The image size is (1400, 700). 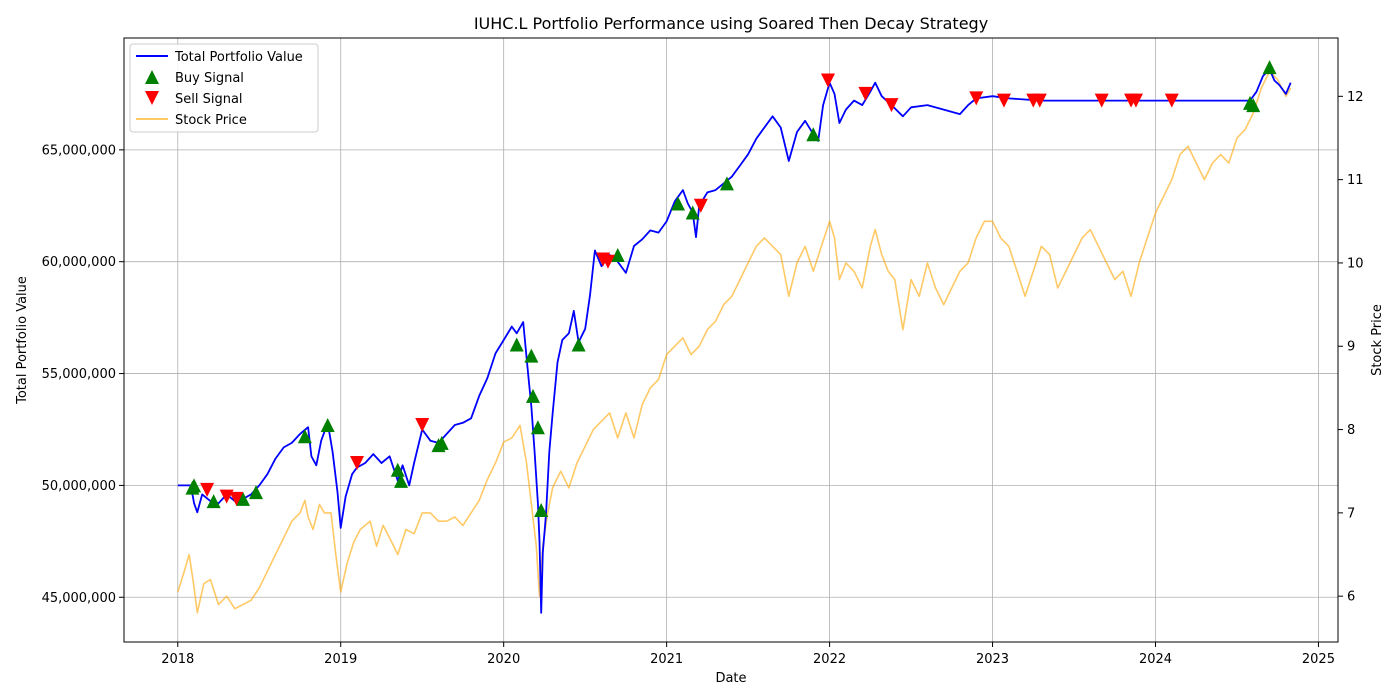 What do you see at coordinates (1351, 430) in the screenshot?
I see `y-right-tick-label: 8` at bounding box center [1351, 430].